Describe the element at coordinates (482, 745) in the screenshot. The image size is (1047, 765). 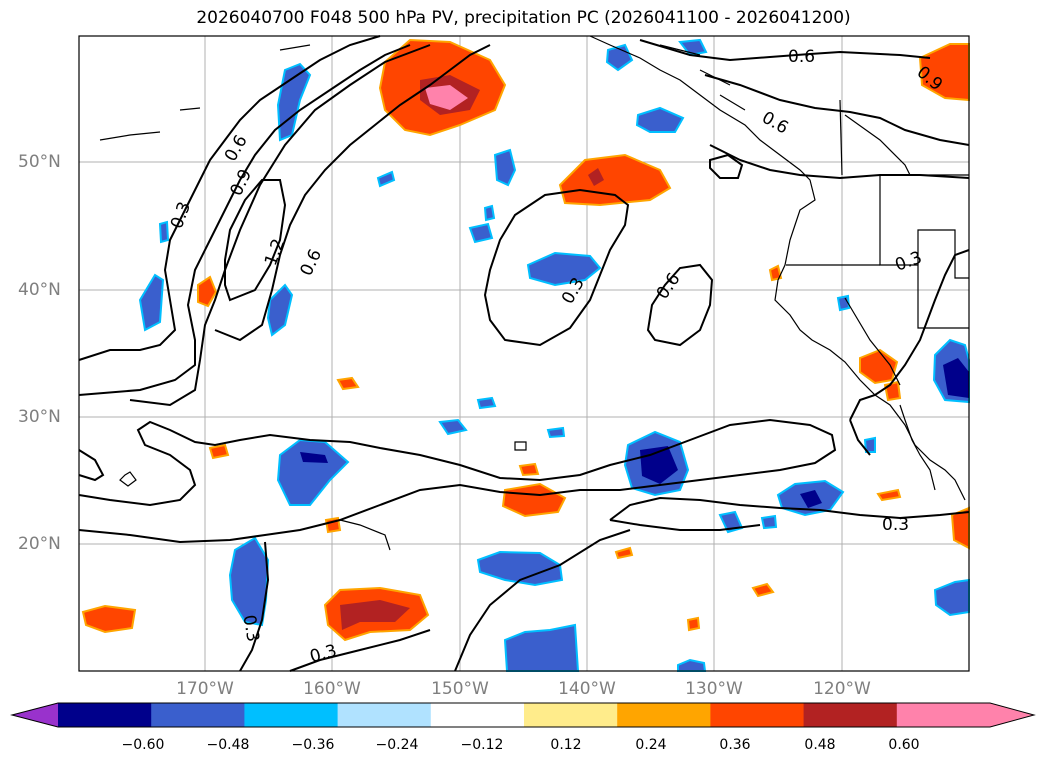
I see `colorbar-tick-label: −0.12` at that location.